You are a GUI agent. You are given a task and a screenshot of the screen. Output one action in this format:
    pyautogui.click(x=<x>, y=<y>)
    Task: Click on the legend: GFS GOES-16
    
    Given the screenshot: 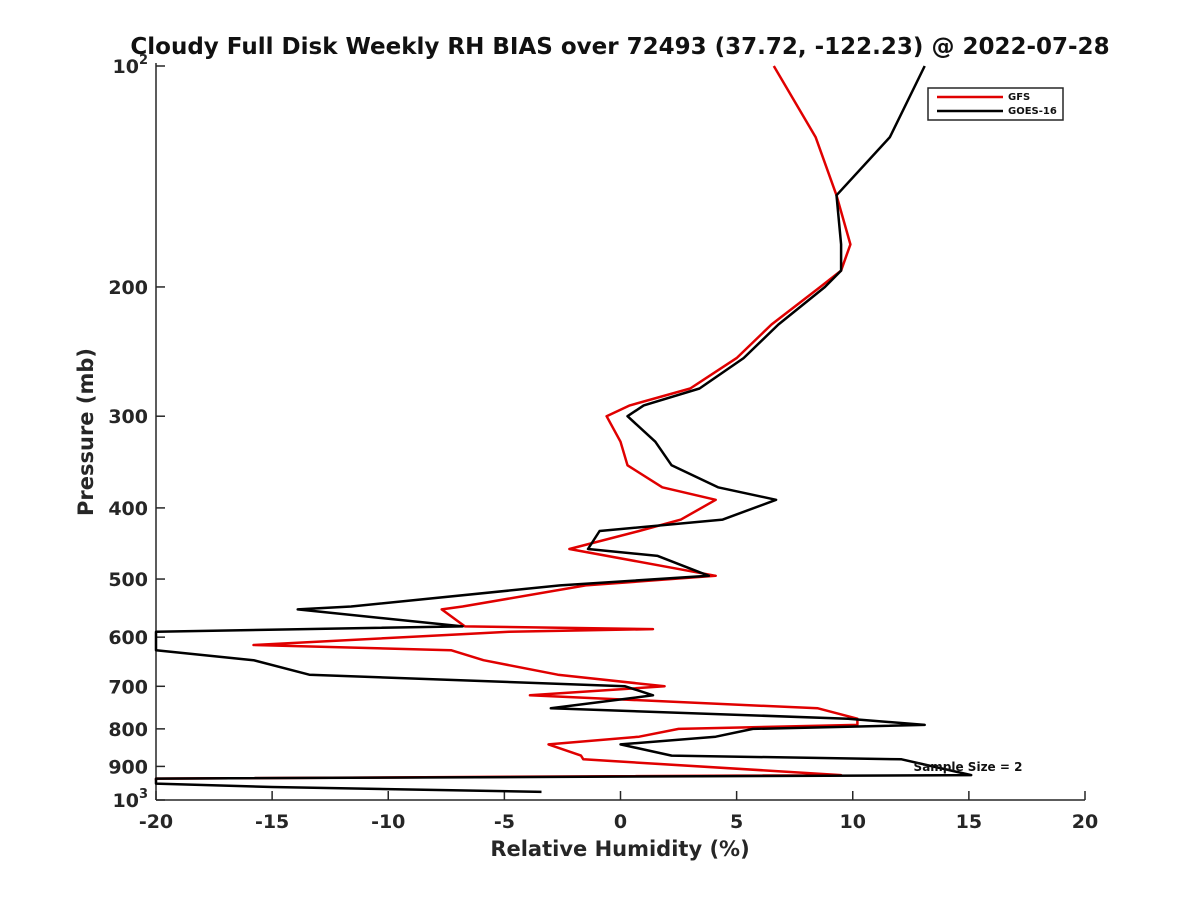 What is the action you would take?
    pyautogui.click(x=995, y=104)
    